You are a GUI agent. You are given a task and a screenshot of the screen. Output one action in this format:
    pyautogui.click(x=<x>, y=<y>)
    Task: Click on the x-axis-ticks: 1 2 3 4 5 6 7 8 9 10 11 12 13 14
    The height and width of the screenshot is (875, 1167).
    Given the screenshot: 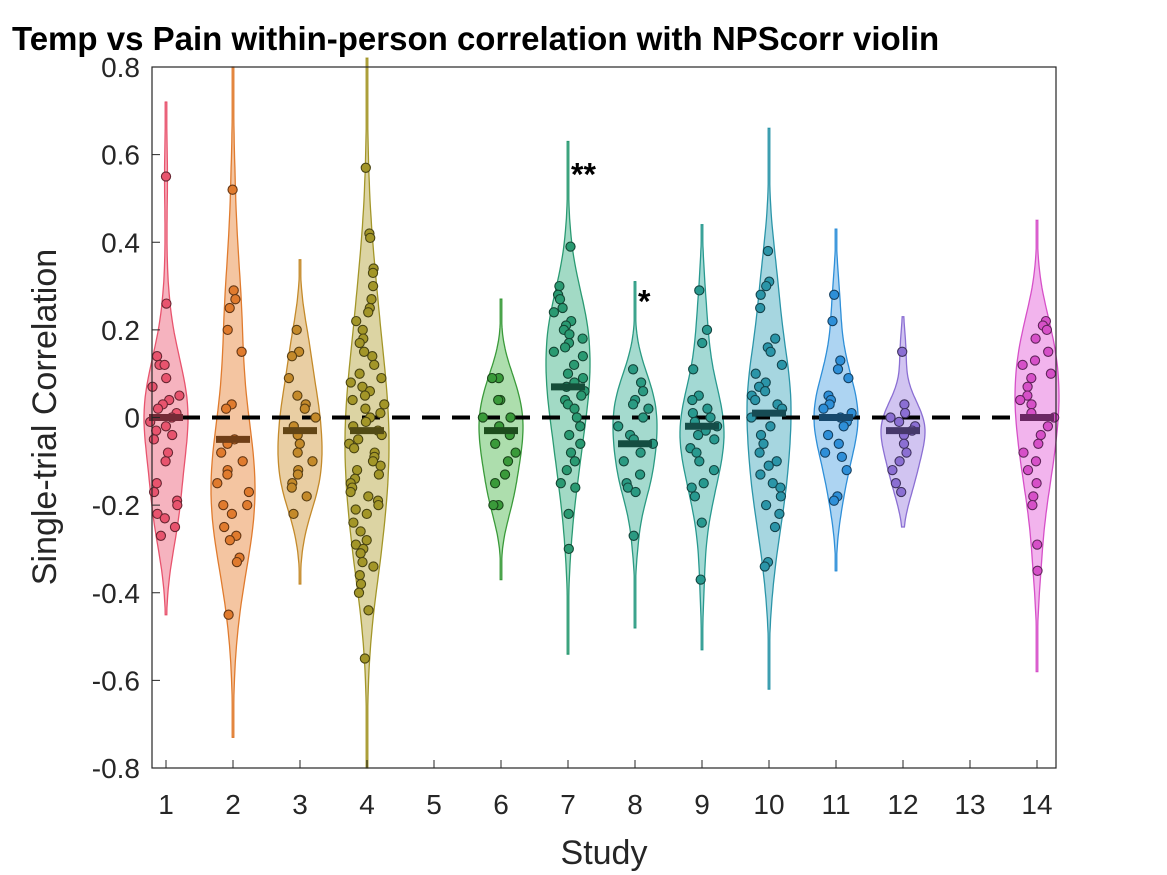 What is the action you would take?
    pyautogui.click(x=605, y=790)
    